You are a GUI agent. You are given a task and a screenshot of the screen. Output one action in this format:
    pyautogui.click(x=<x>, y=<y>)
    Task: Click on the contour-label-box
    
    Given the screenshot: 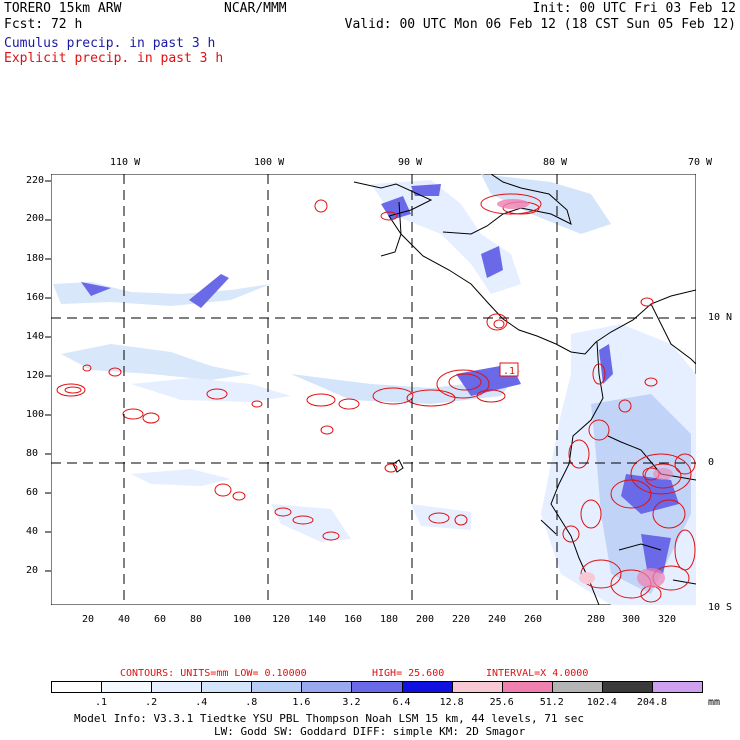 What is the action you would take?
    pyautogui.click(x=509, y=369)
    